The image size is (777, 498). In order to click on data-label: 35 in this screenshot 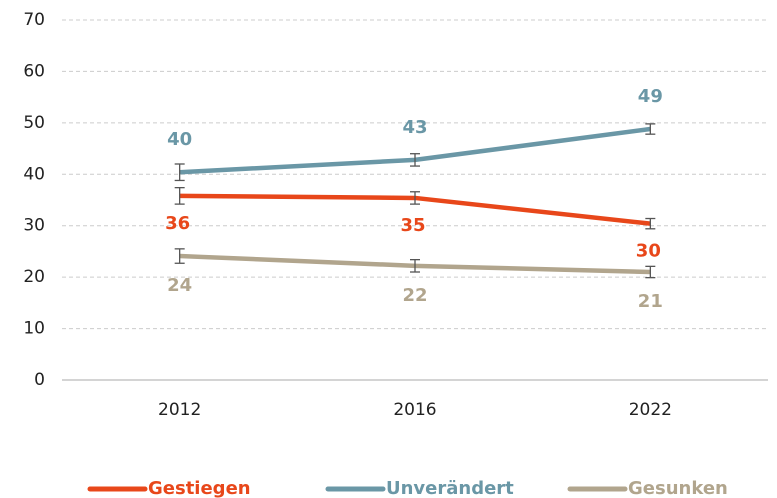, I will do `click(412, 225)`.